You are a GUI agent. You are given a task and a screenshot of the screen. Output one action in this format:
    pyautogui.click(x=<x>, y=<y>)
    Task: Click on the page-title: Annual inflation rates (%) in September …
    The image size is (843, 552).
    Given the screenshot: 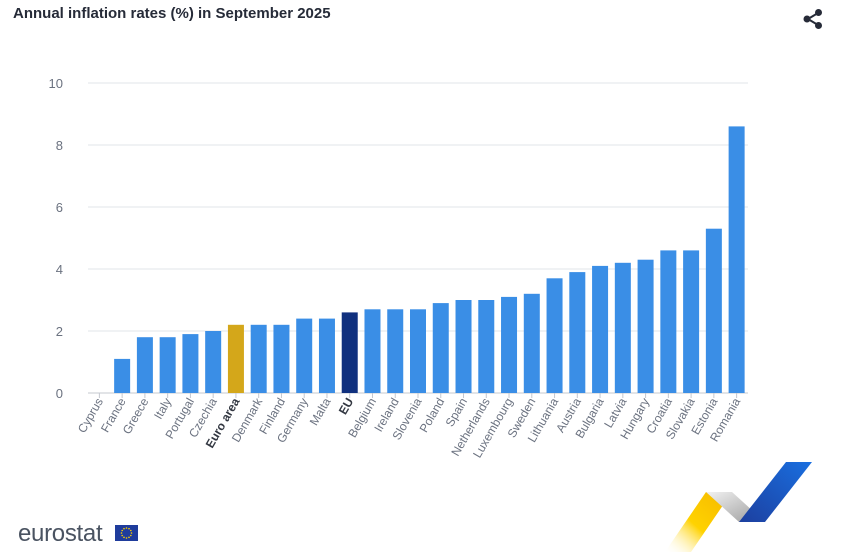 What is the action you would take?
    pyautogui.click(x=172, y=13)
    